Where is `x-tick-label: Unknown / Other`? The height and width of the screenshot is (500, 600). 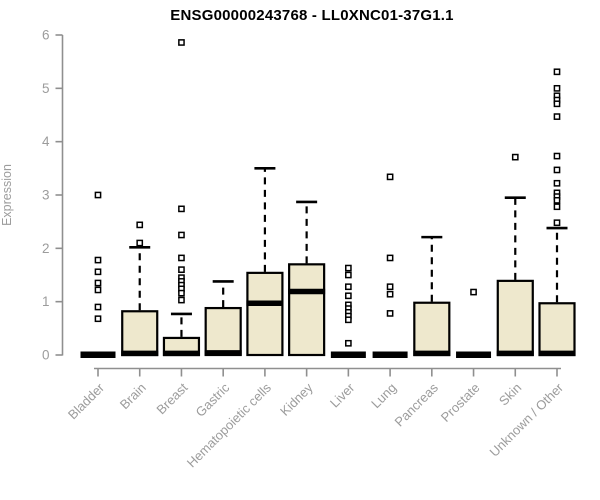
x-tick-label: Unknown / Other is located at coordinates (527, 420).